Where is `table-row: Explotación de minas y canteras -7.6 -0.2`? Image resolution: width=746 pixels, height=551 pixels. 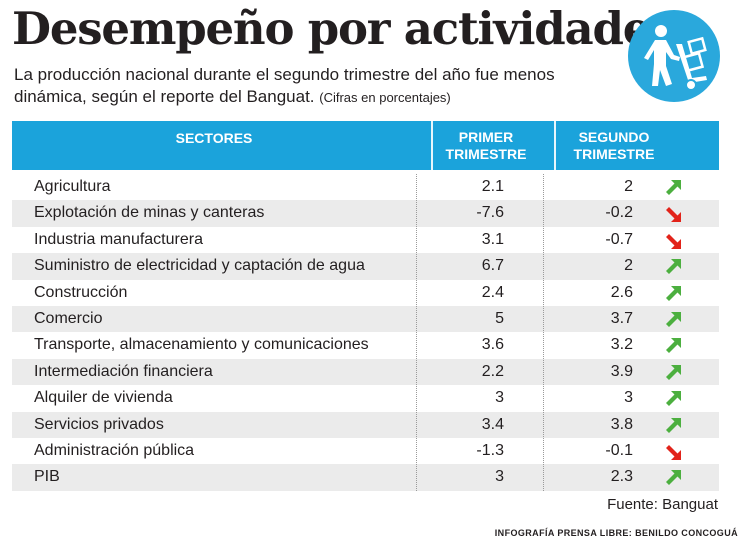
table-row: Explotación de minas y canteras -7.6 -0.2 is located at coordinates (365, 213).